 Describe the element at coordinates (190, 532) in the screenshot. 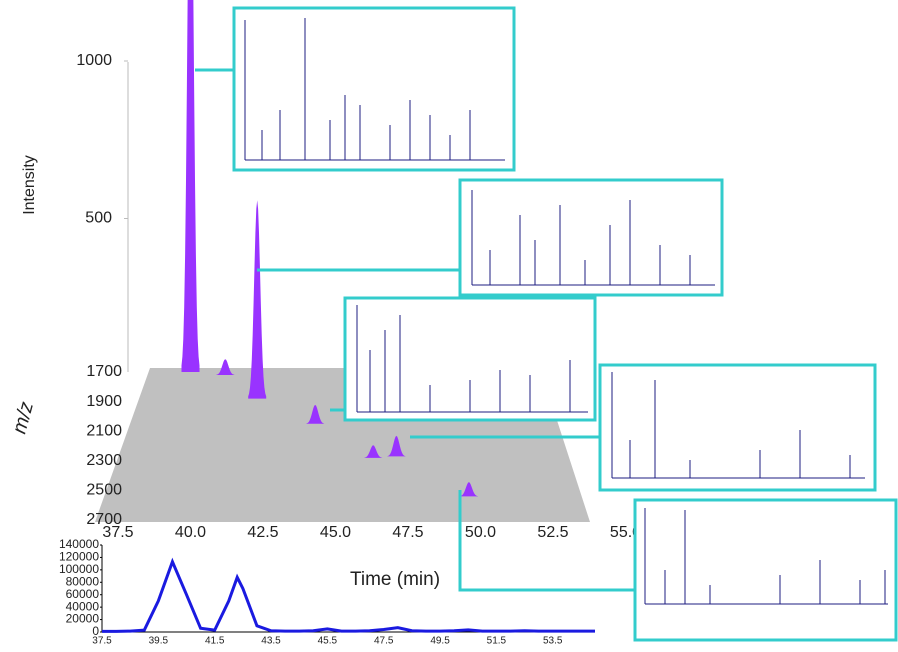

I see `x-tick-label: 40.0` at that location.